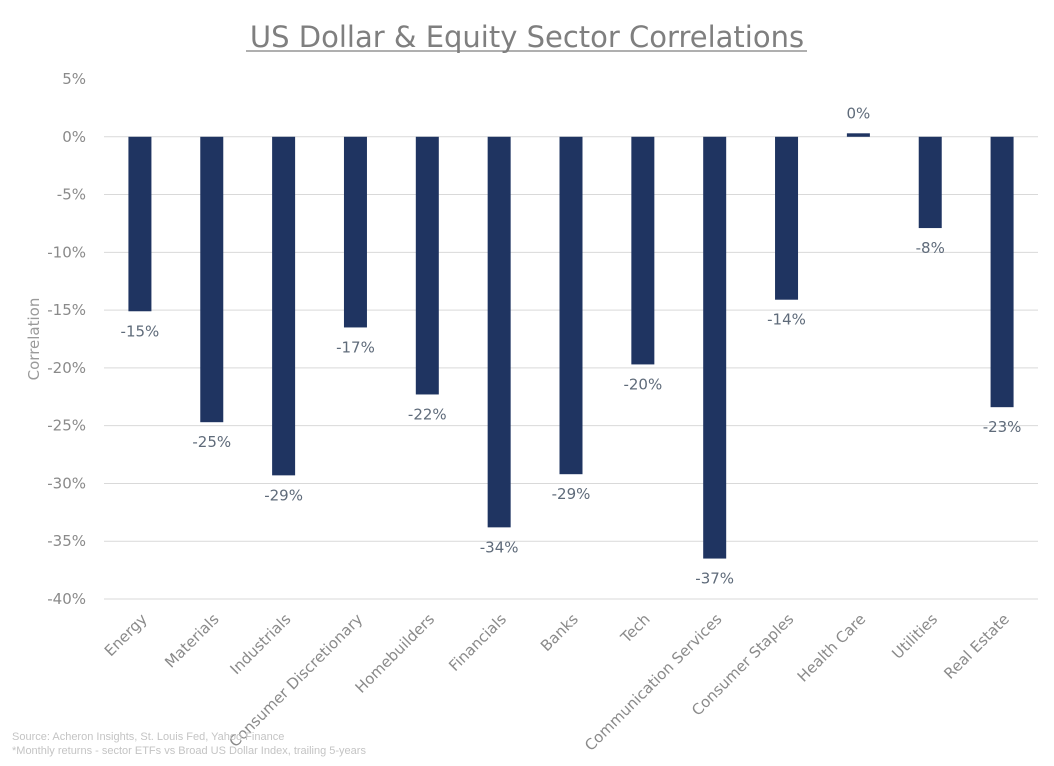  Describe the element at coordinates (499, 547) in the screenshot. I see `data-label: -34%` at that location.